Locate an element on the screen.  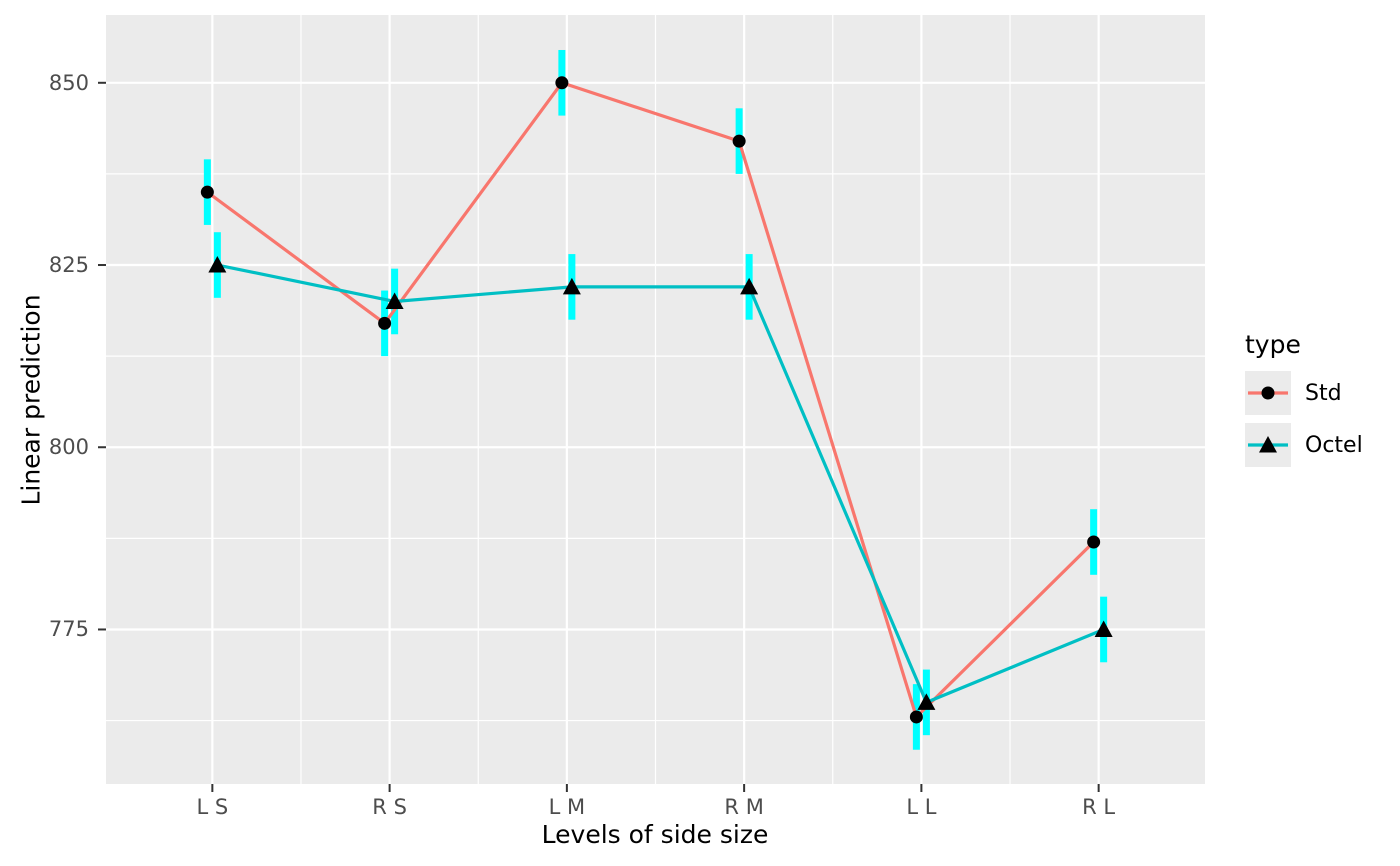
legend-label-octel: Octel is located at coordinates (1334, 445).